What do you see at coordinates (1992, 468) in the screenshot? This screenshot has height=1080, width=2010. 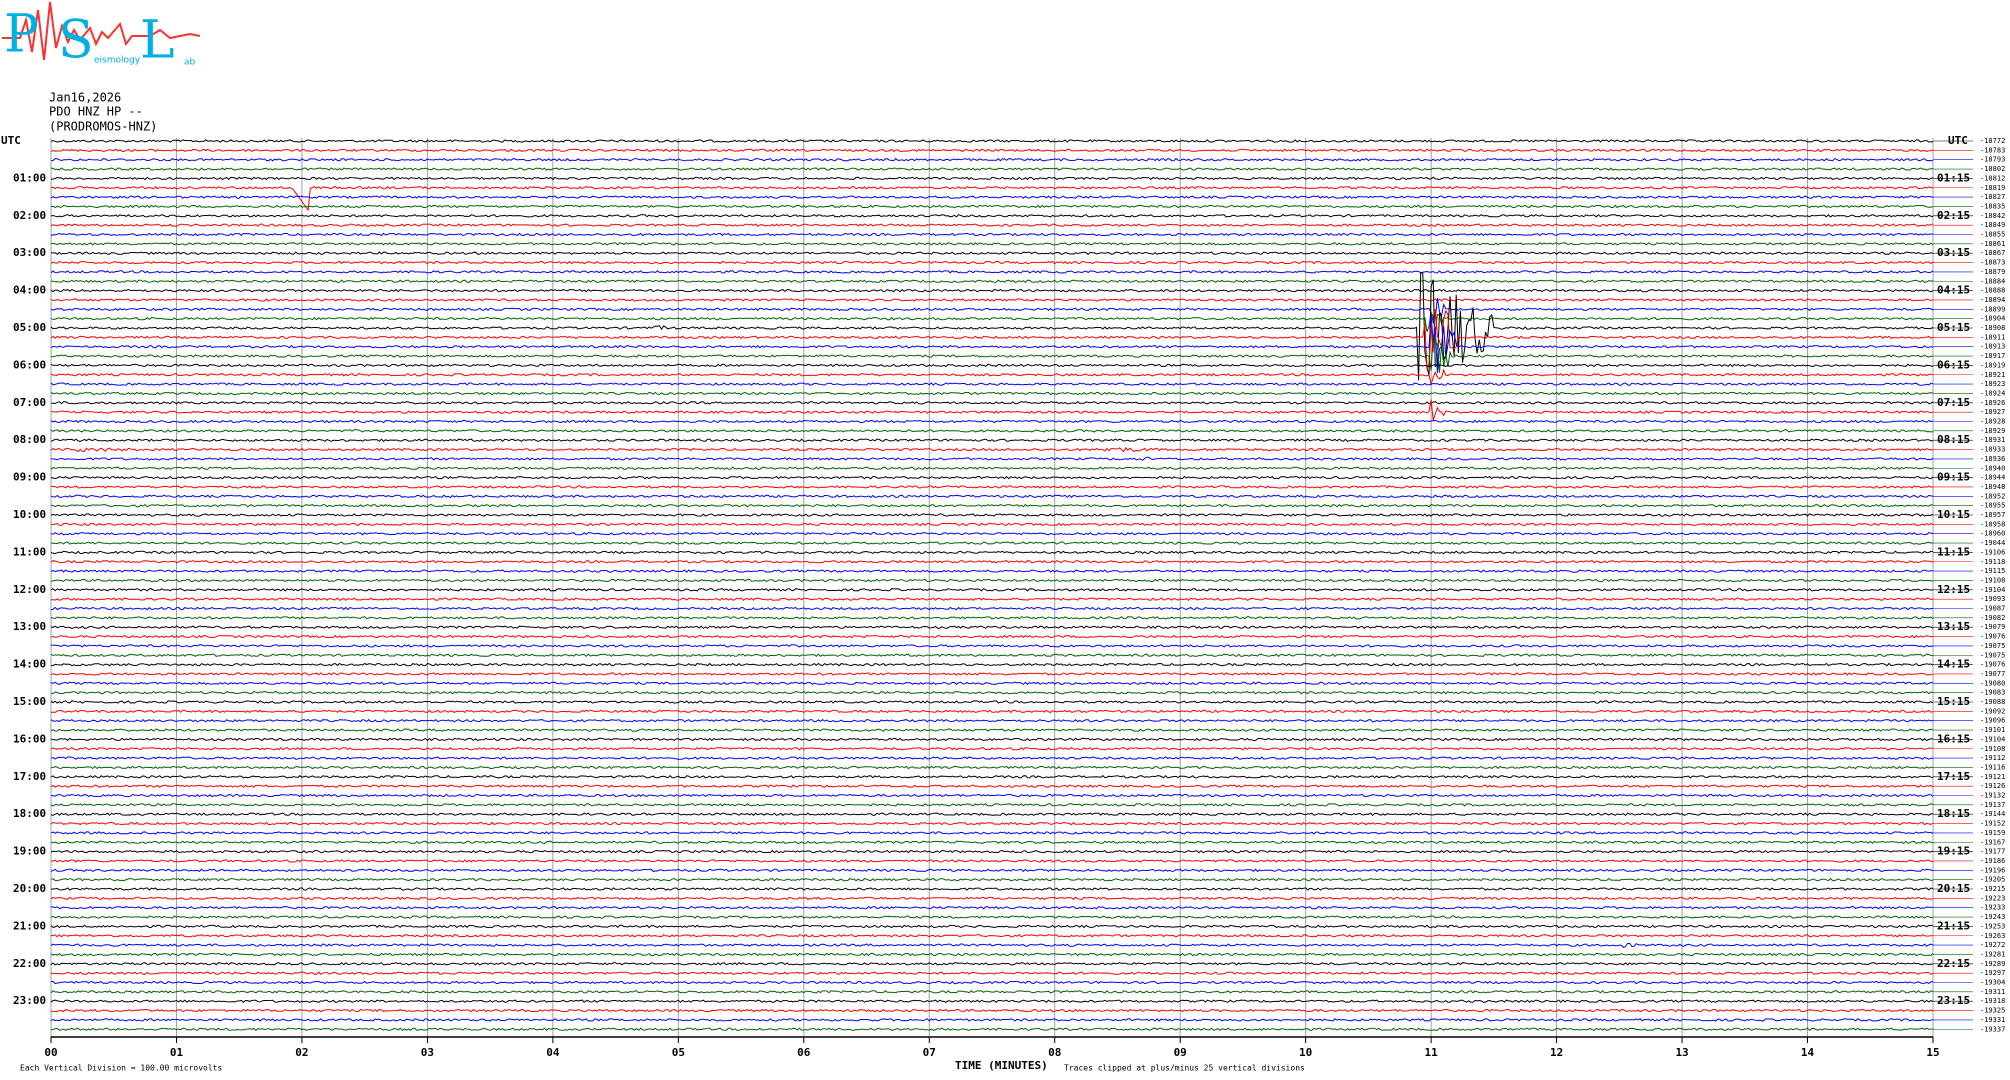 I see `trace-offset-label: -18940` at bounding box center [1992, 468].